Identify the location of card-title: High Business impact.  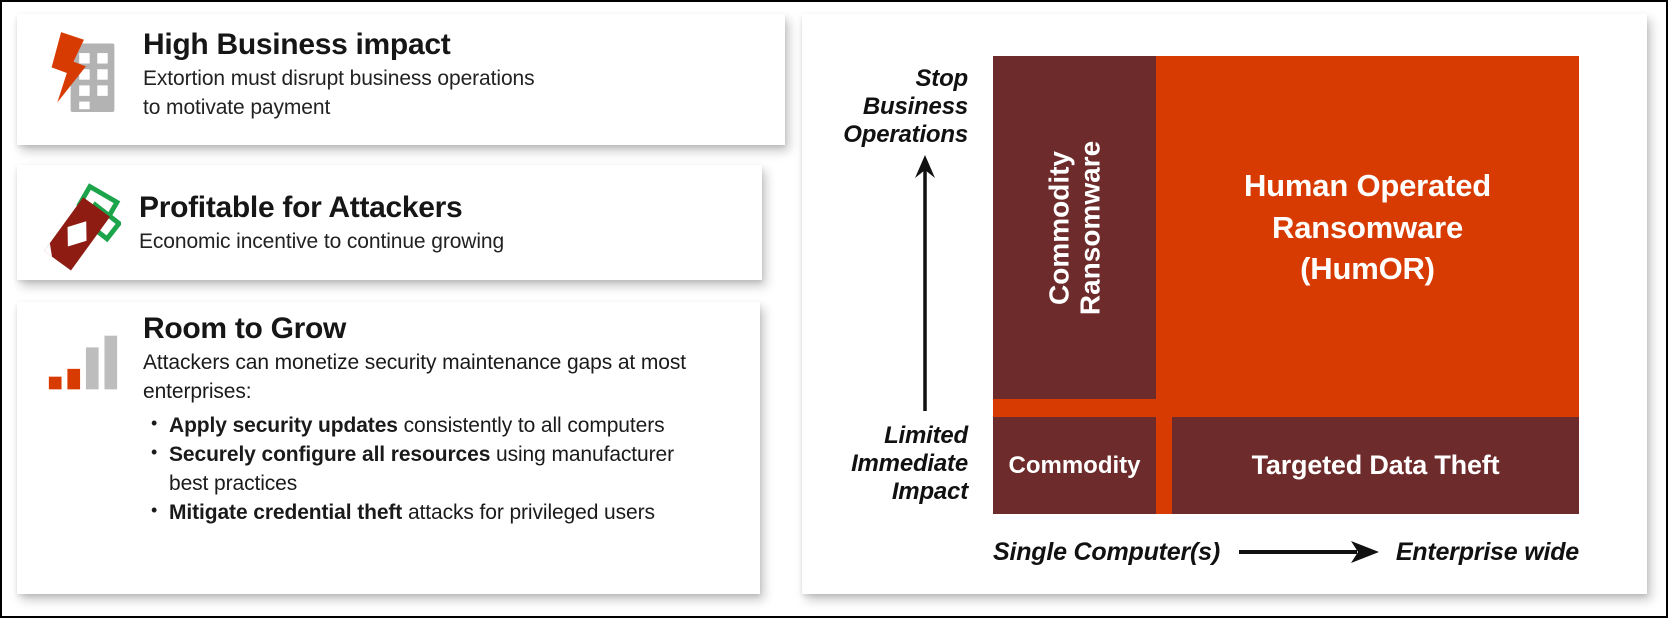
(297, 44).